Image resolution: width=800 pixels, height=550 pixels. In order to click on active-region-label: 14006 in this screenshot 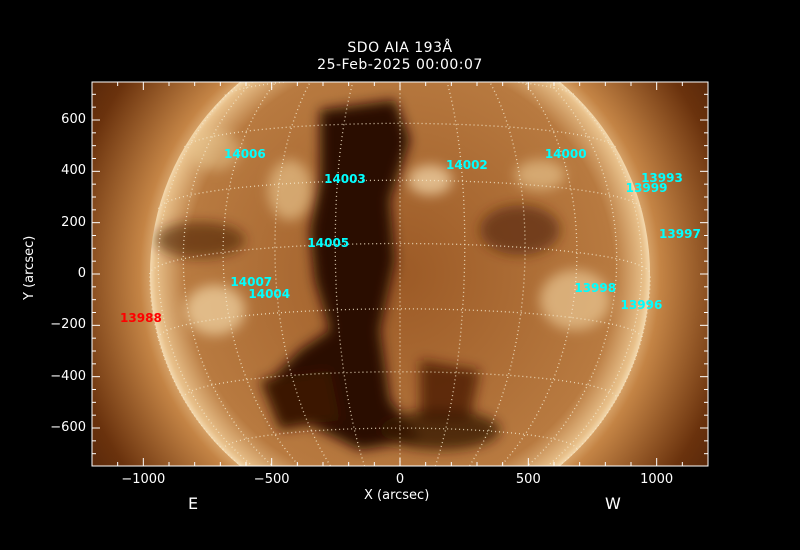, I will do `click(245, 153)`.